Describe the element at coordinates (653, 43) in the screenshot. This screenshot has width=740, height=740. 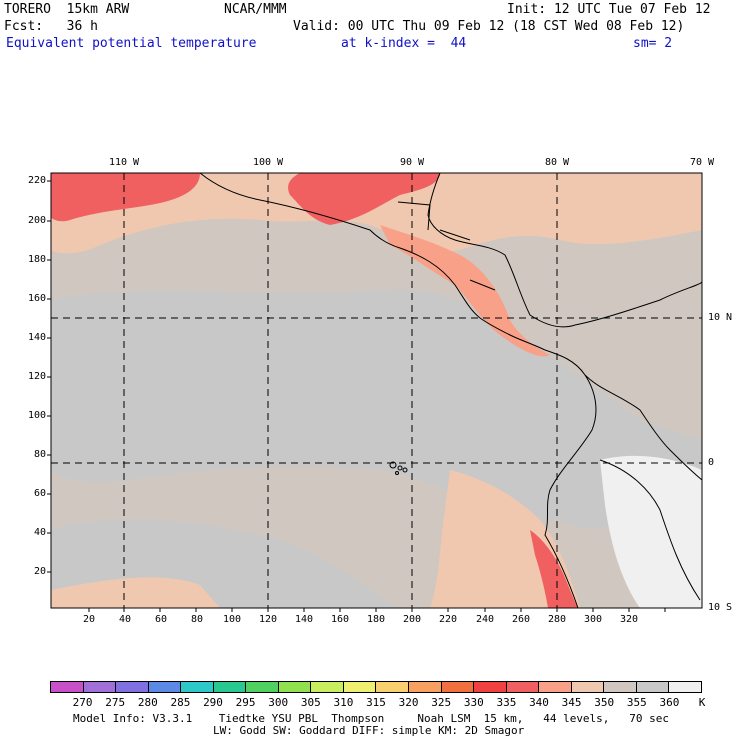
I see `smoothing-label: sm= 2` at that location.